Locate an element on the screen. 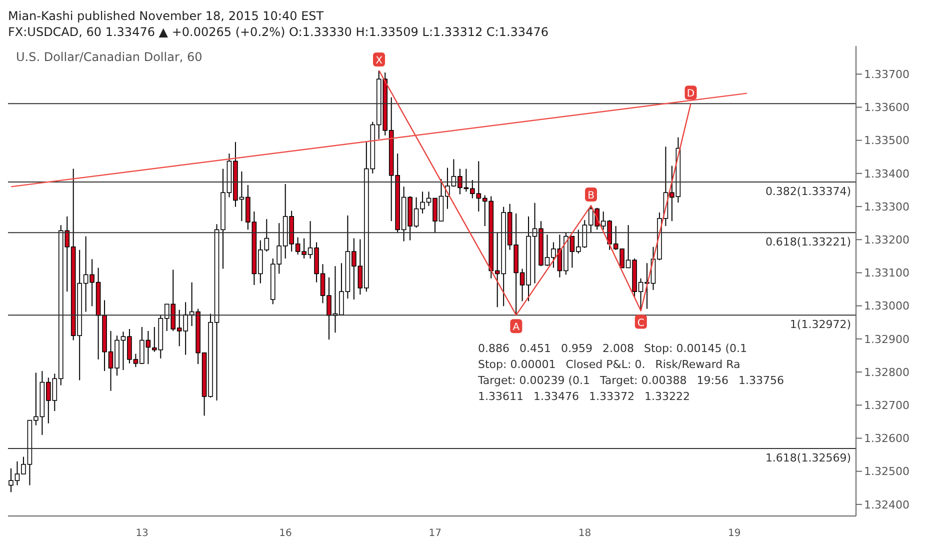 Image resolution: width=932 pixels, height=550 pixels. text: FX:USDCAD, 60 1.33476 ▲ +0.00265 (+0.2%) O:1.33330 H:1.33509 L:1.33312 C:1.33476 is located at coordinates (279, 32).